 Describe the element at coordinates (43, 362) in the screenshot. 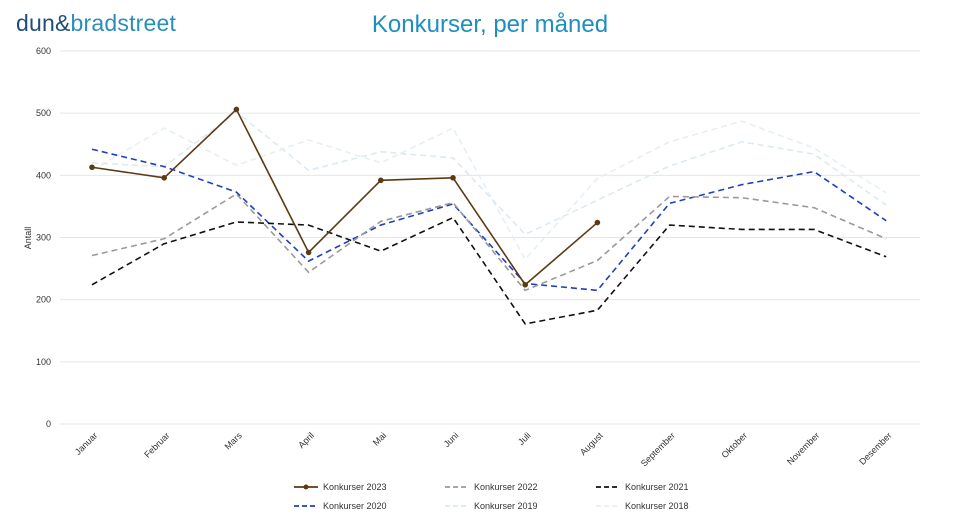

I see `y-tick-label: 100` at that location.